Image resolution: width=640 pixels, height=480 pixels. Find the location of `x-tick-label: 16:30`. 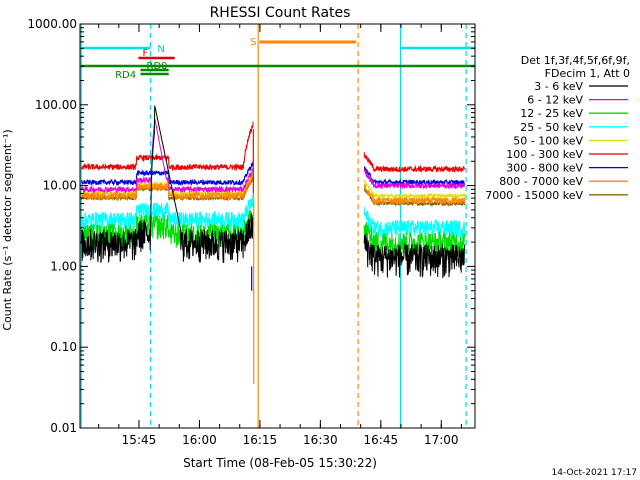

x-tick-label: 16:30 is located at coordinates (320, 440).